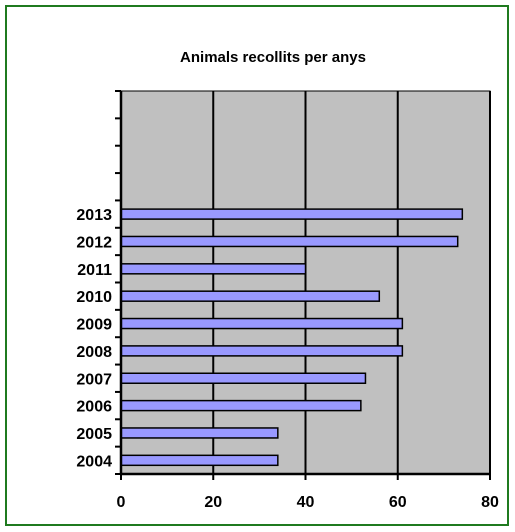  What do you see at coordinates (121, 502) in the screenshot?
I see `x-tick-label-0: 0` at bounding box center [121, 502].